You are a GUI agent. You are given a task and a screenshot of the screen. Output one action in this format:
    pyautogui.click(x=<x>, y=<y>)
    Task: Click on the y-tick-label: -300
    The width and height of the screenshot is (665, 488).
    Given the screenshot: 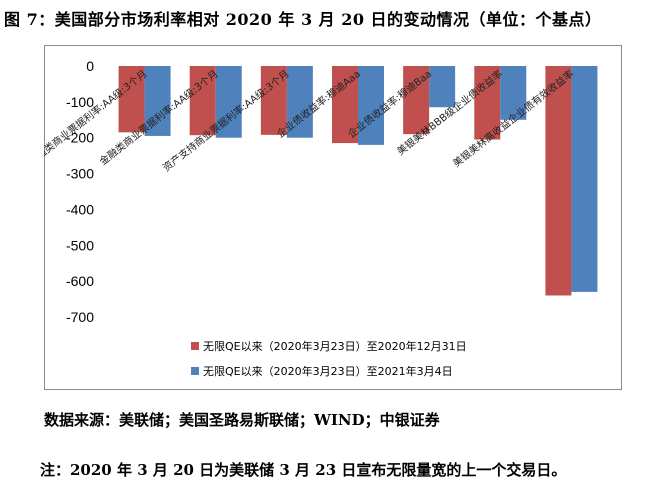 What is the action you would take?
    pyautogui.click(x=80, y=174)
    